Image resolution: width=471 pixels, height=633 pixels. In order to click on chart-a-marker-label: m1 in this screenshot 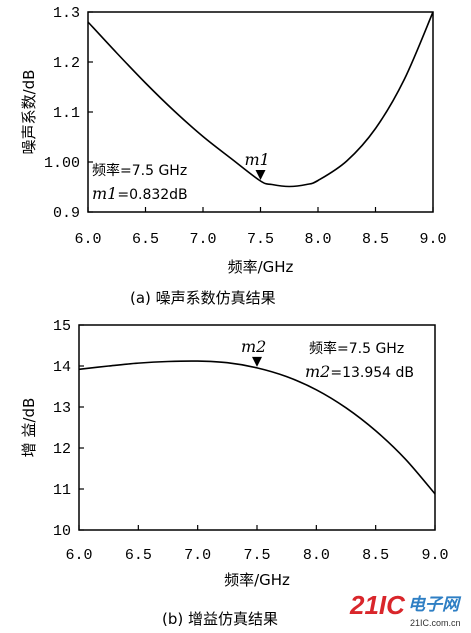, I will do `click(257, 159)`.